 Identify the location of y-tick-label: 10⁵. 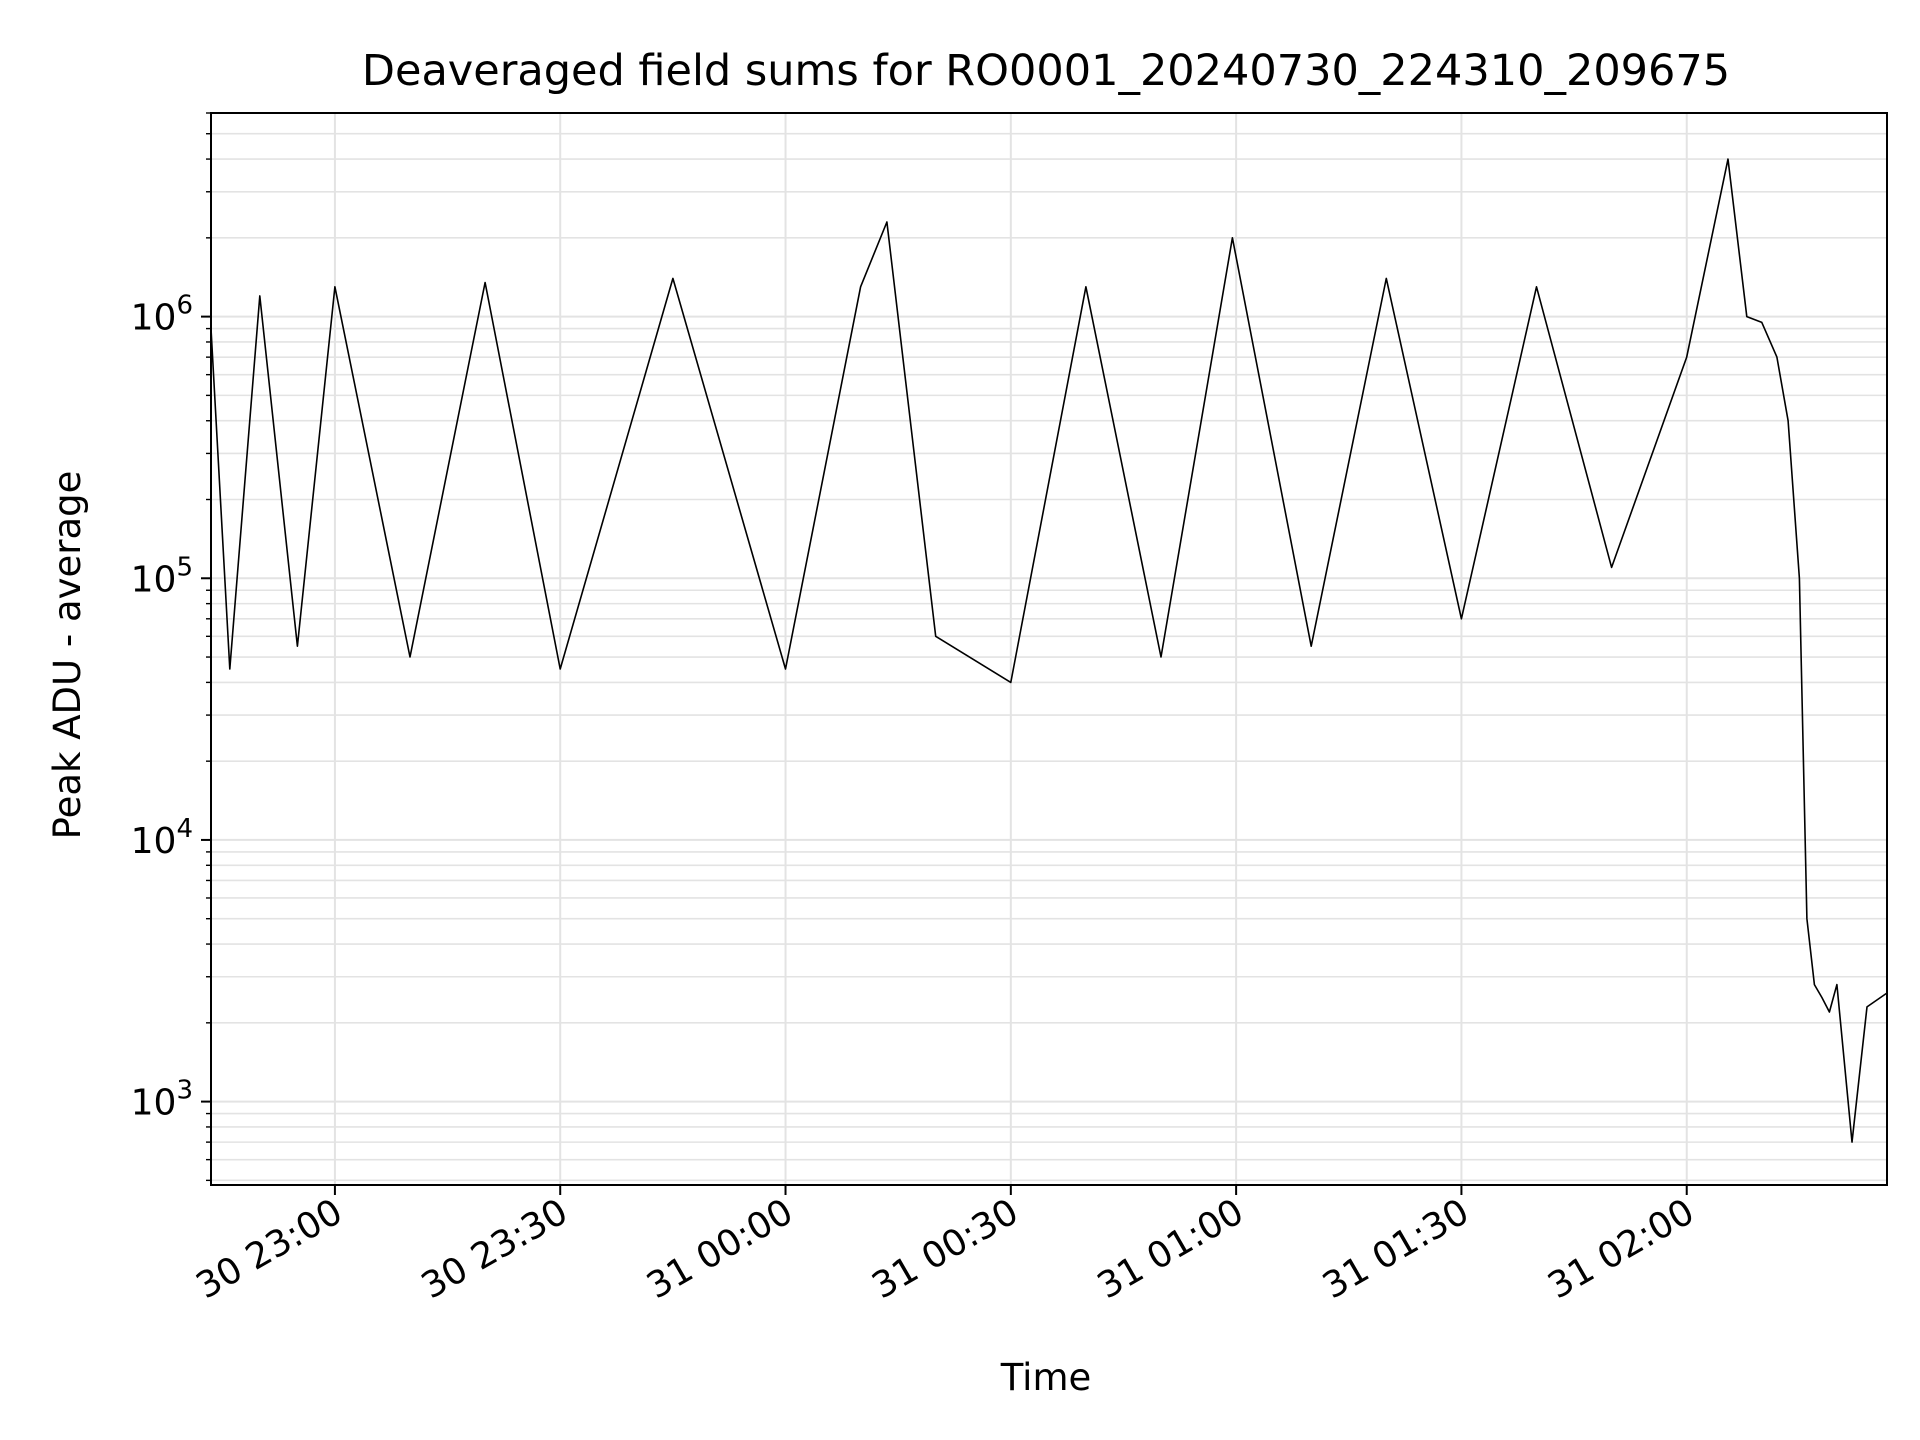
(162, 576).